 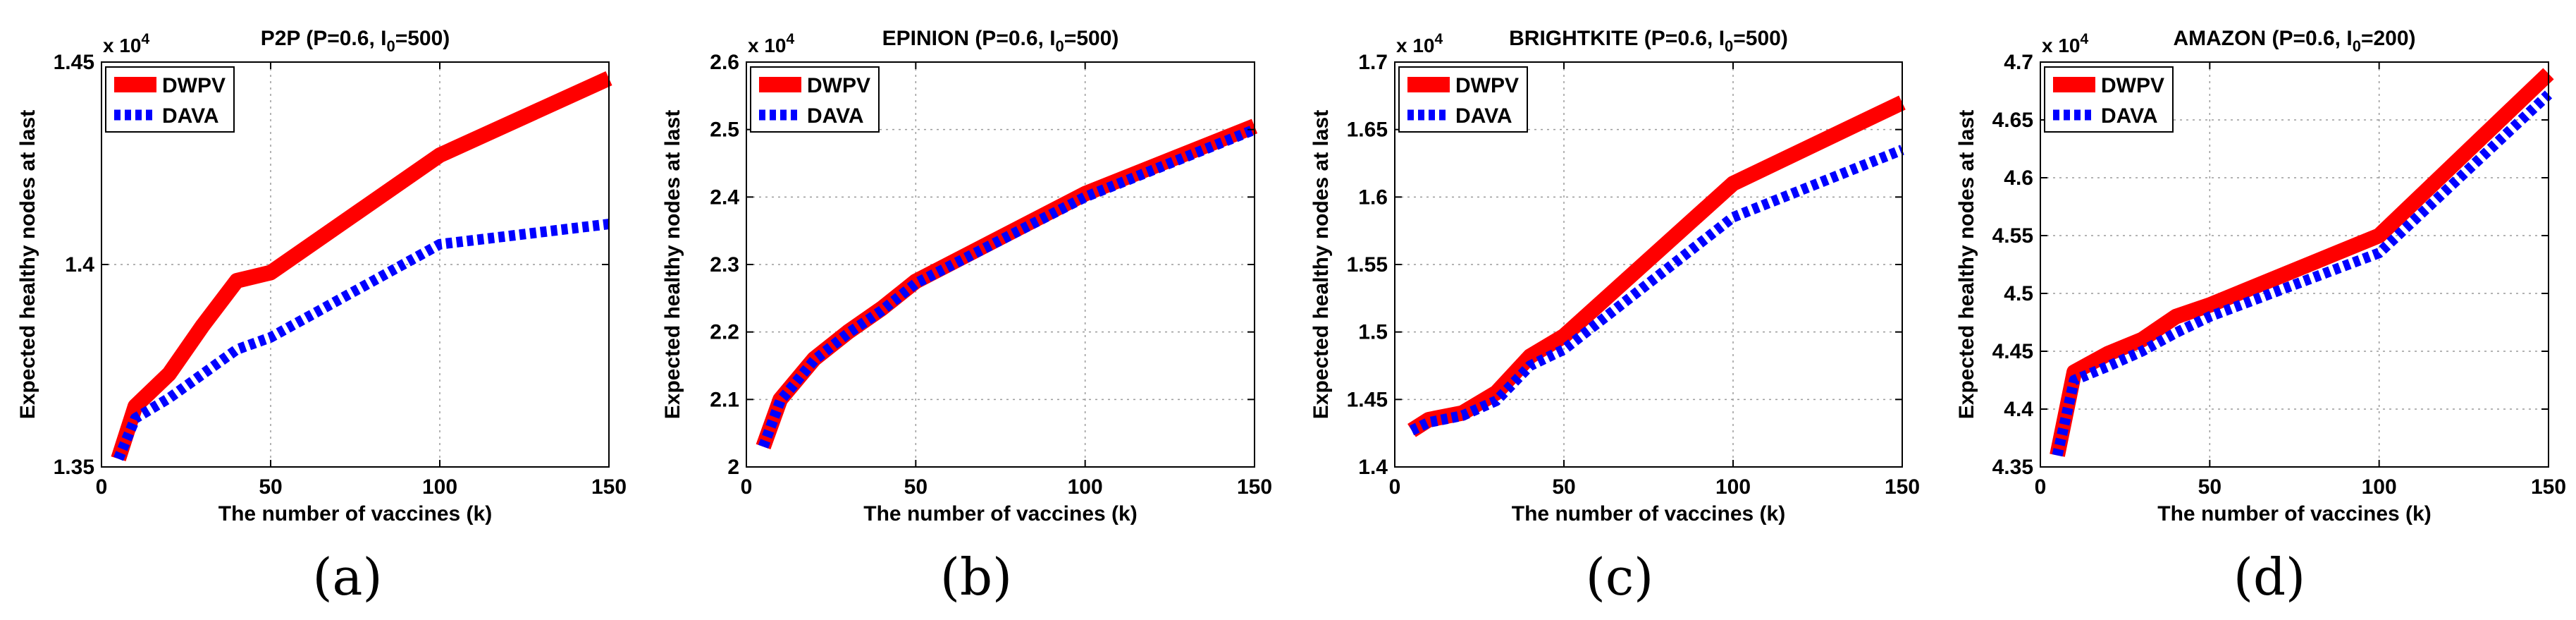 I want to click on legend-box, so click(x=170, y=99).